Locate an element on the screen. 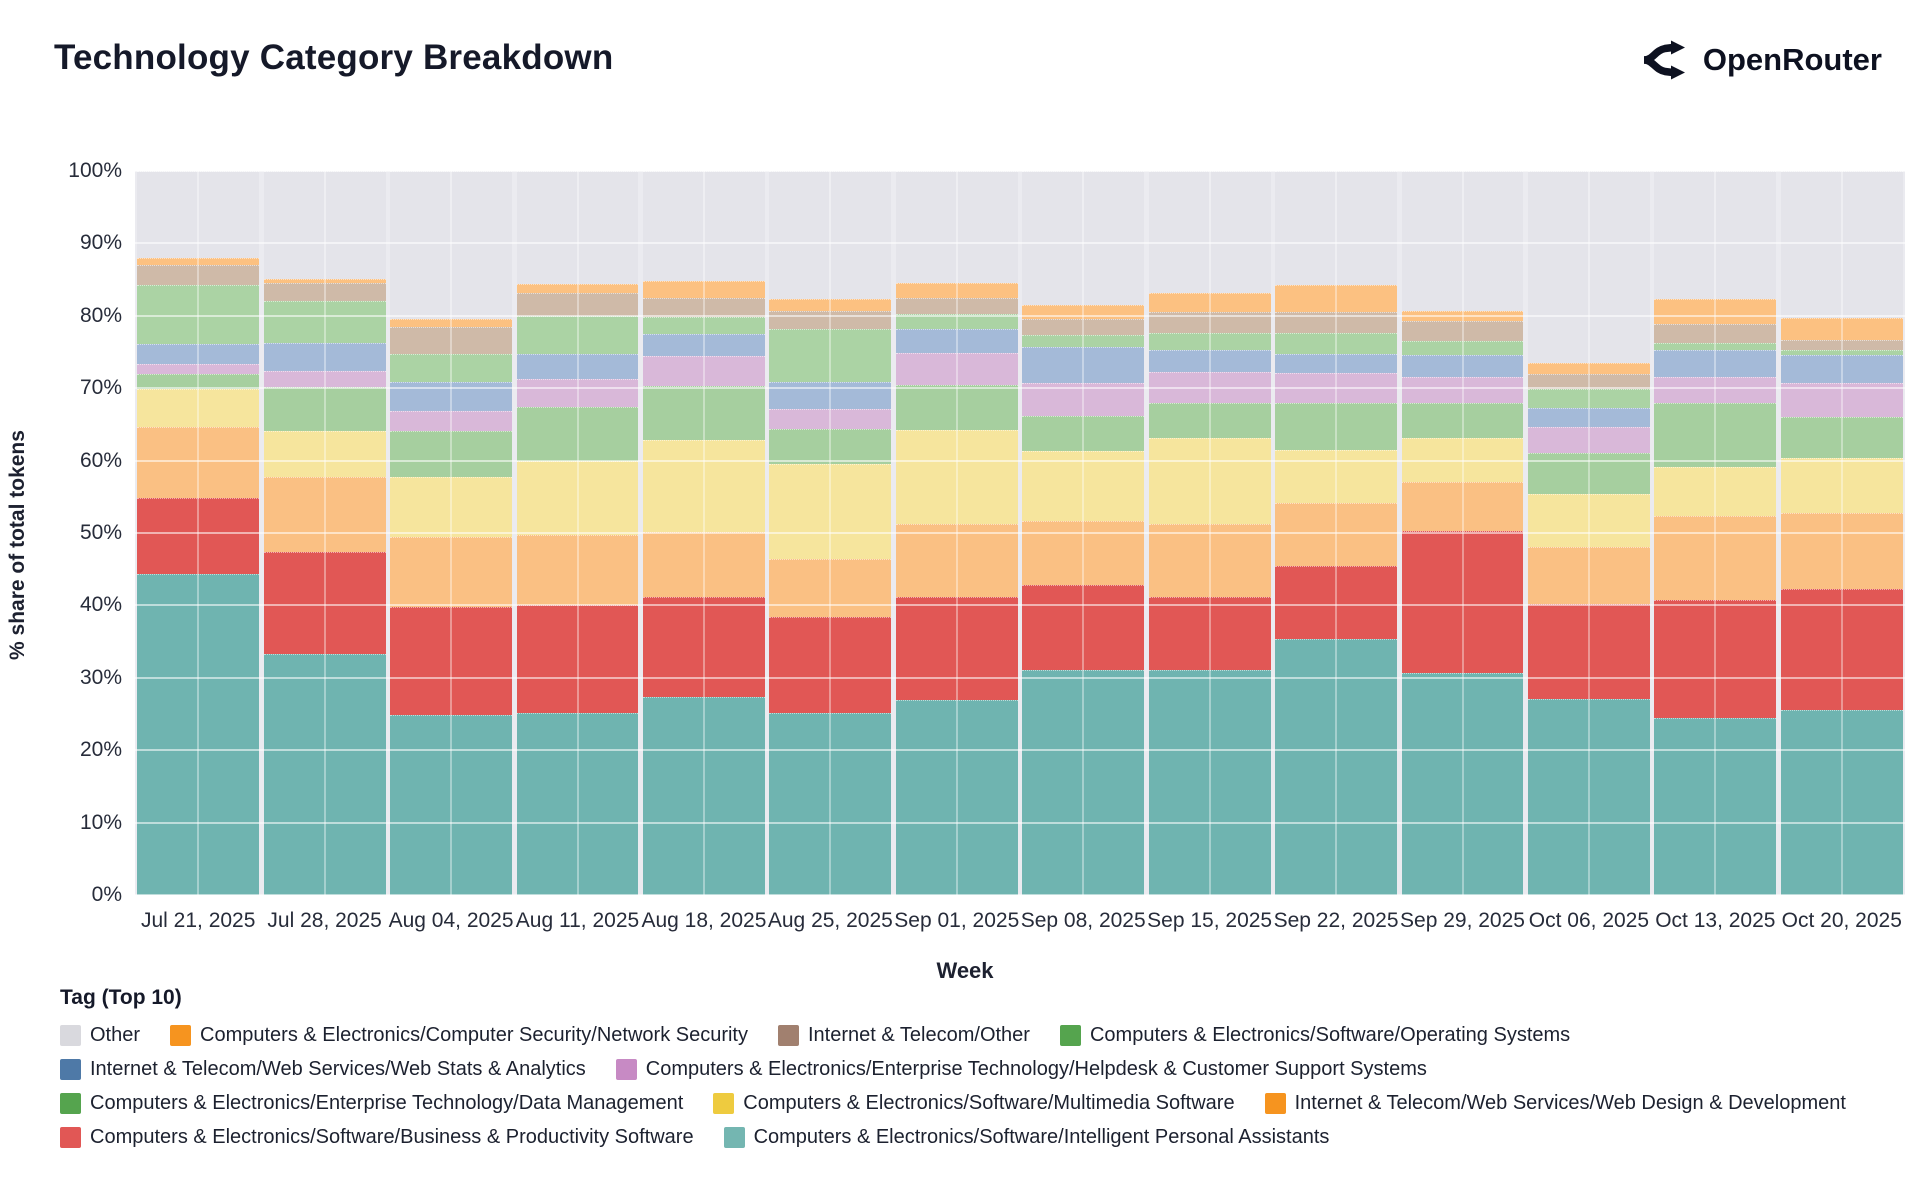  legend-item-internet-telecom-other: Internet & Telecom/Other is located at coordinates (904, 1035).